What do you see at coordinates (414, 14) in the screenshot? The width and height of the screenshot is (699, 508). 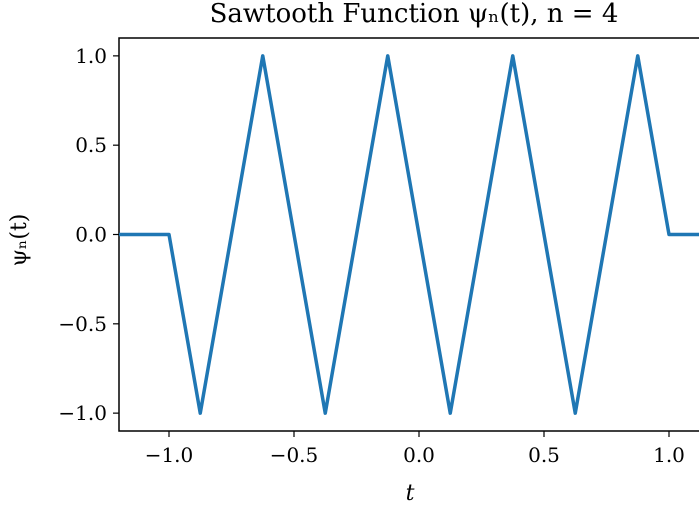 I see `chart-title: Sawtooth Function ψₙ(t), n = 4` at bounding box center [414, 14].